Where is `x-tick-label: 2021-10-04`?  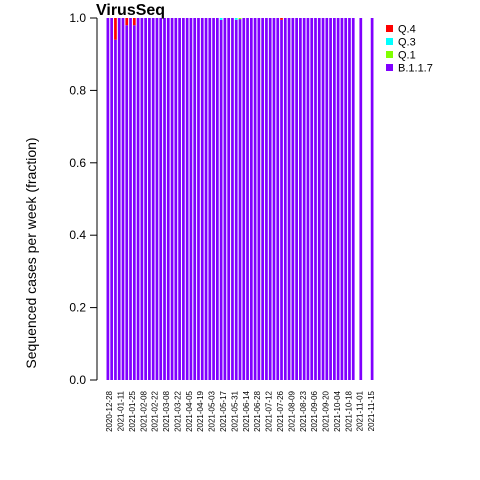 x-tick-label: 2021-10-04 is located at coordinates (337, 410).